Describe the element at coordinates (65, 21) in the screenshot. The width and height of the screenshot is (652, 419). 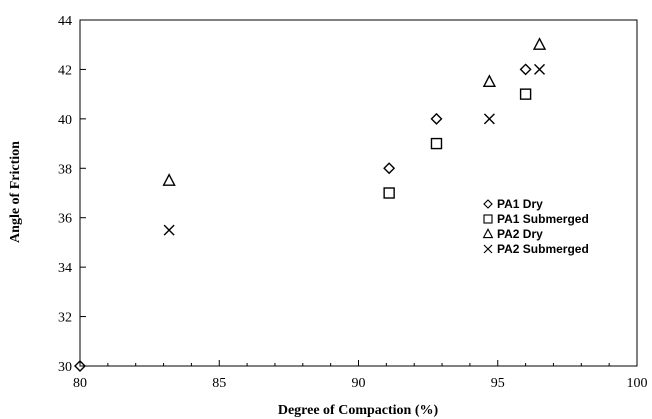
I see `y-tick-label: 44` at that location.